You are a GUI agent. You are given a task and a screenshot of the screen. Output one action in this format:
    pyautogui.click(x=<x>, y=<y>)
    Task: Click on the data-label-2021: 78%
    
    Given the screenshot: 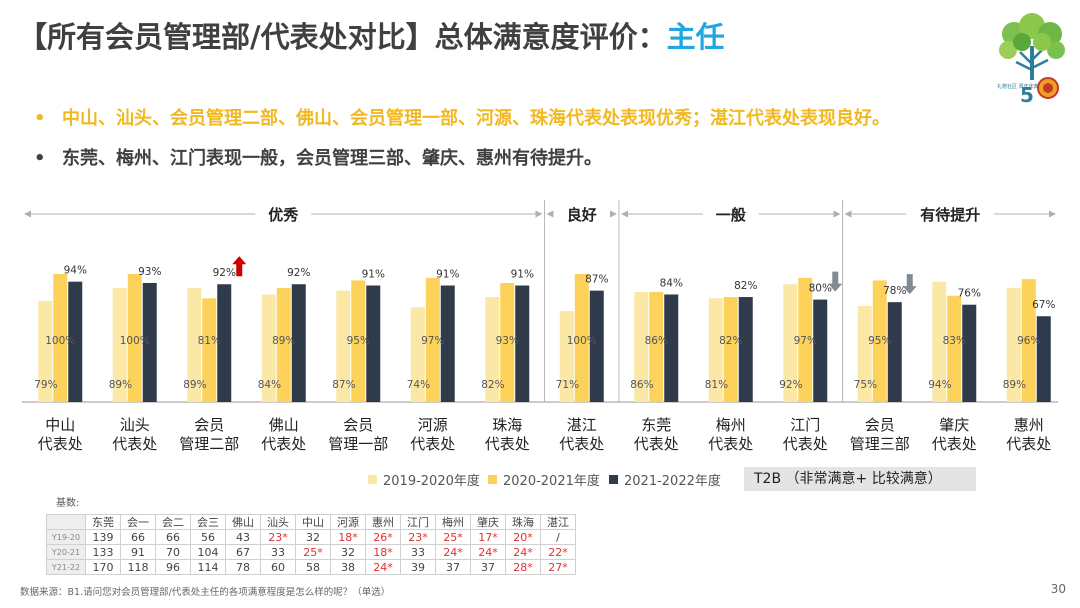 What is the action you would take?
    pyautogui.click(x=894, y=291)
    